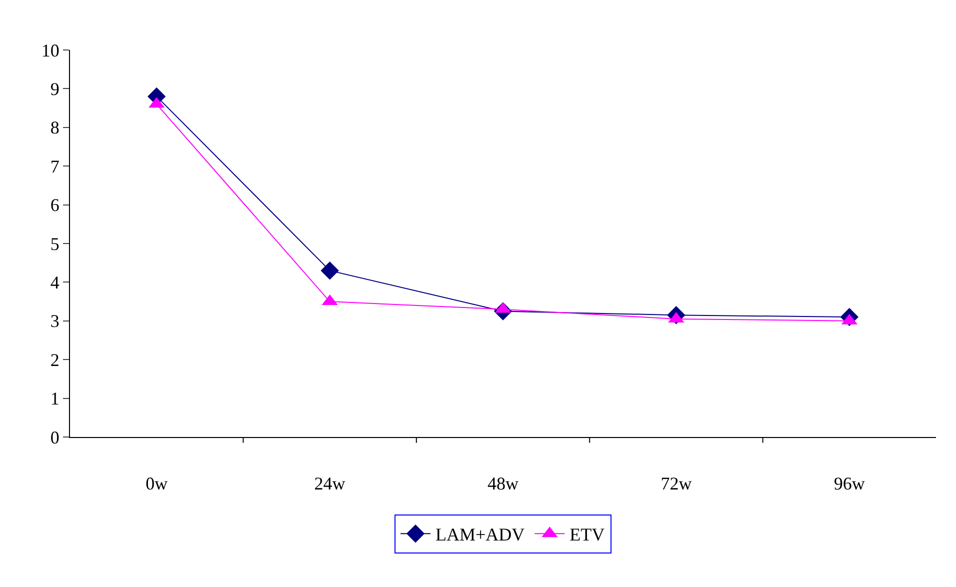  Describe the element at coordinates (55, 437) in the screenshot. I see `y-tick-label: 0` at that location.